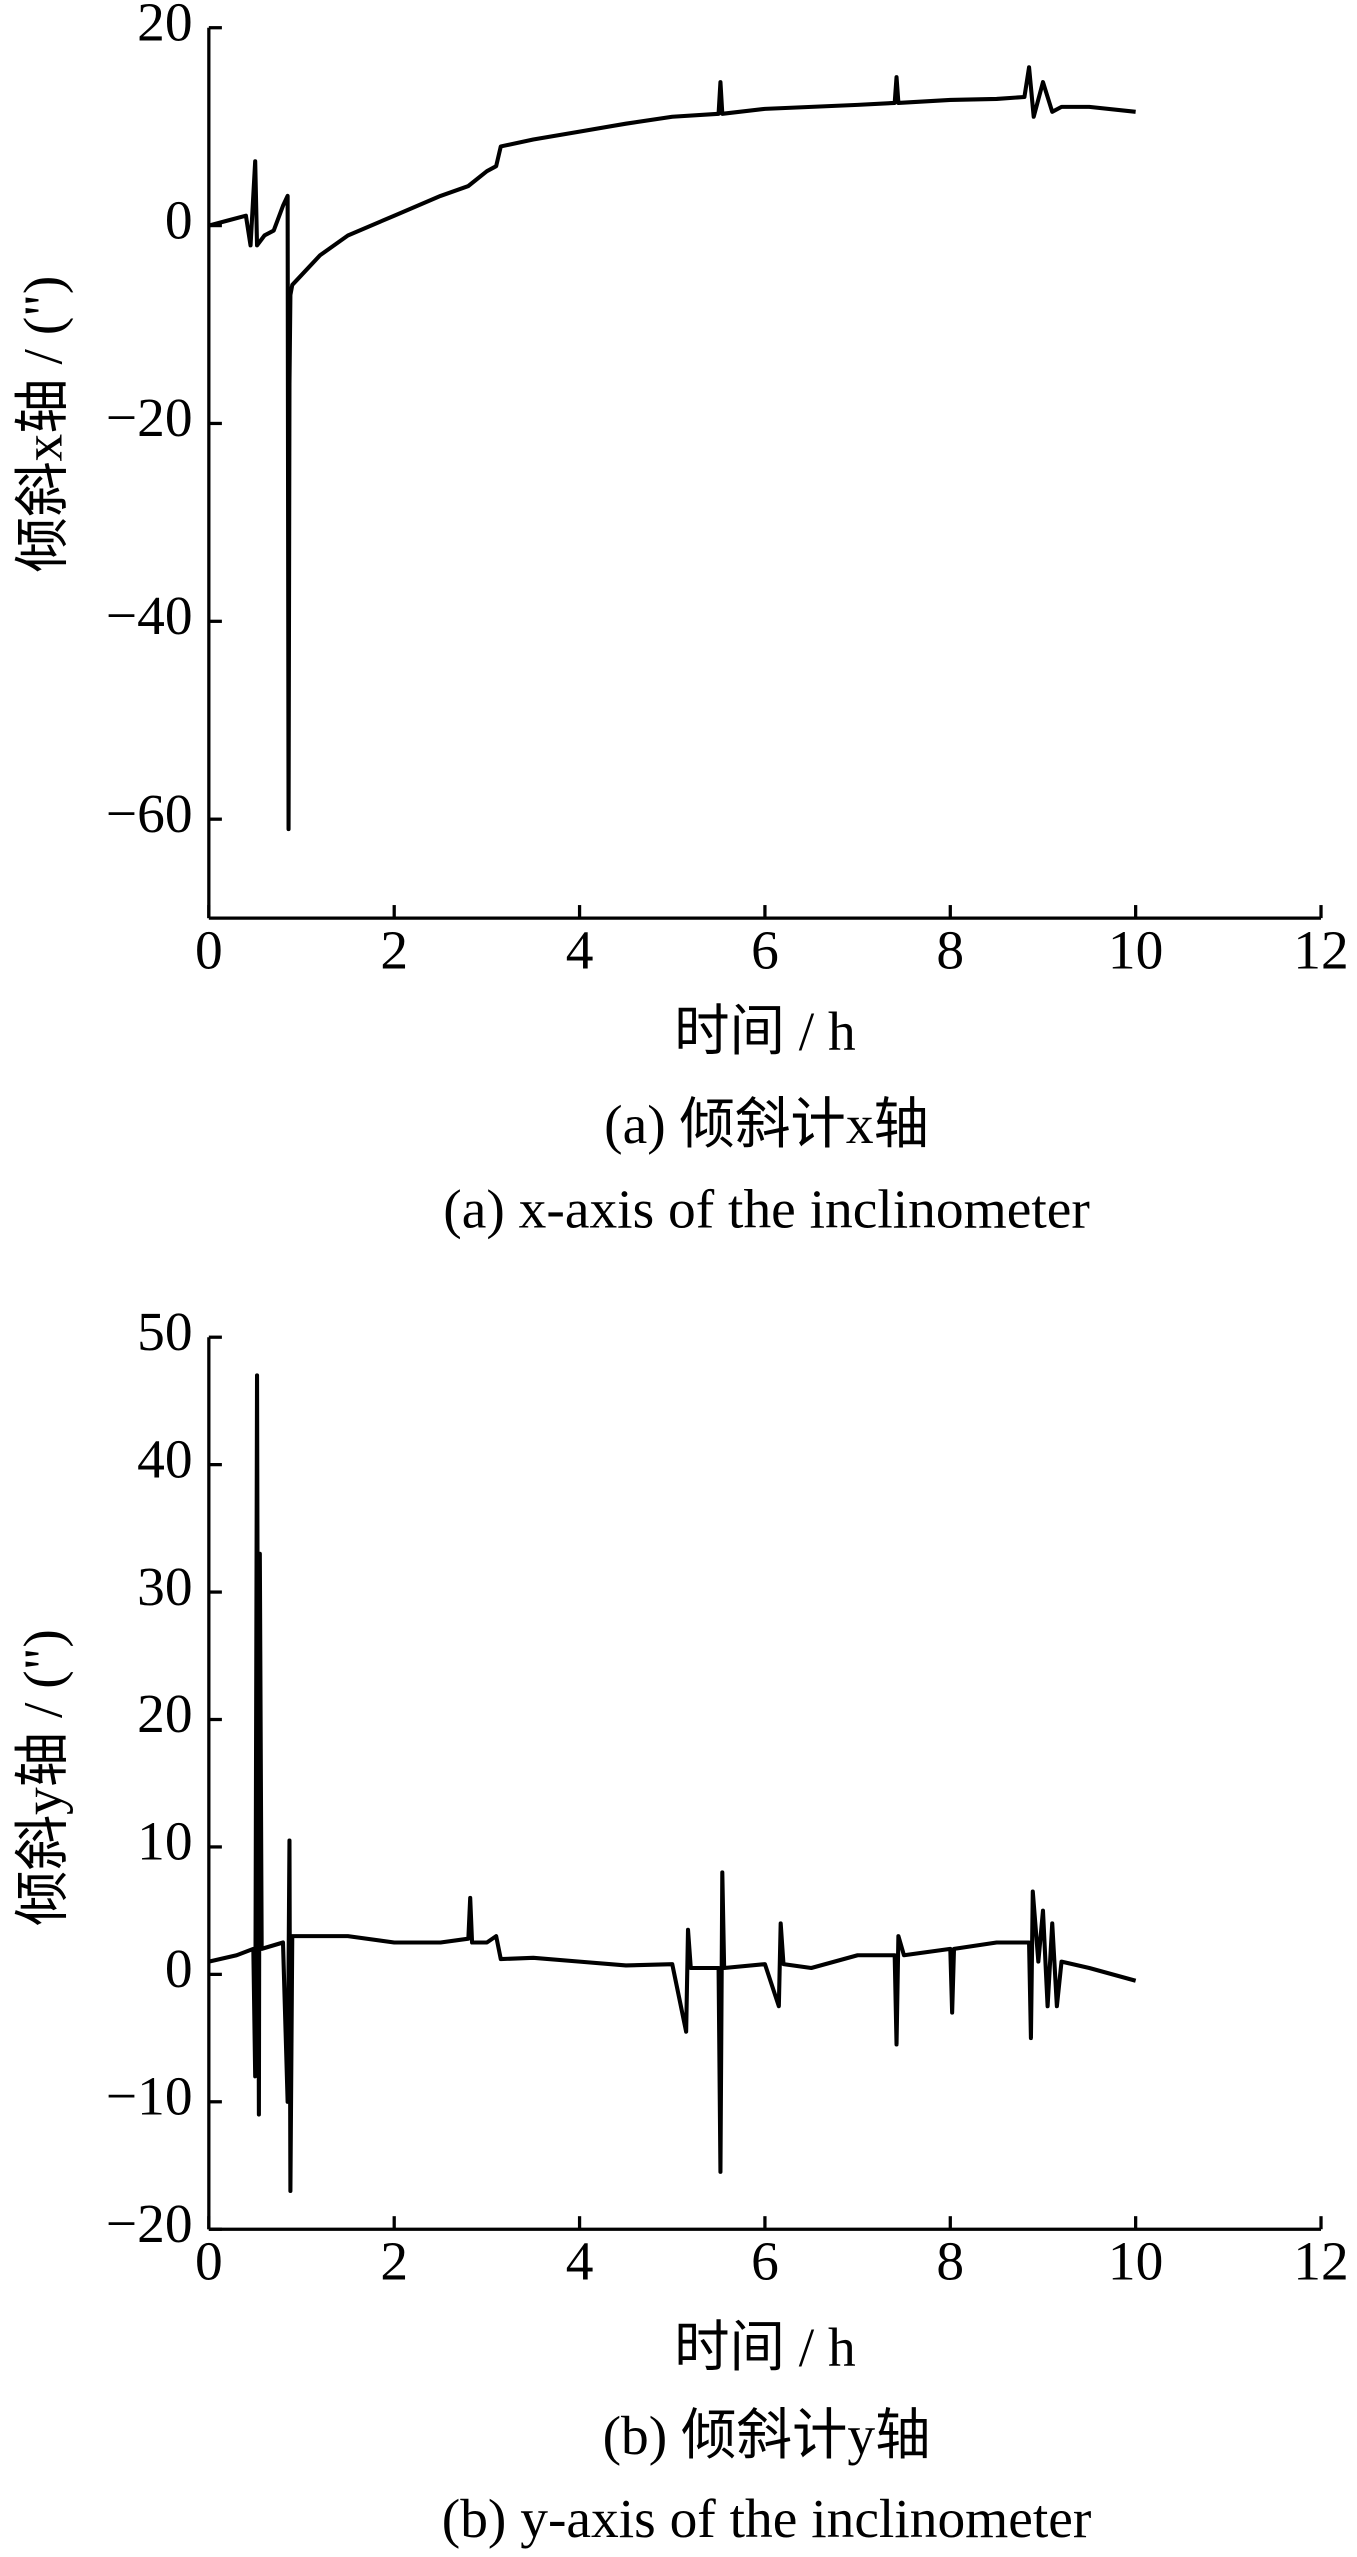 Image resolution: width=1357 pixels, height=2557 pixels. I want to click on caption: (b) 倾斜计y轴, so click(767, 2435).